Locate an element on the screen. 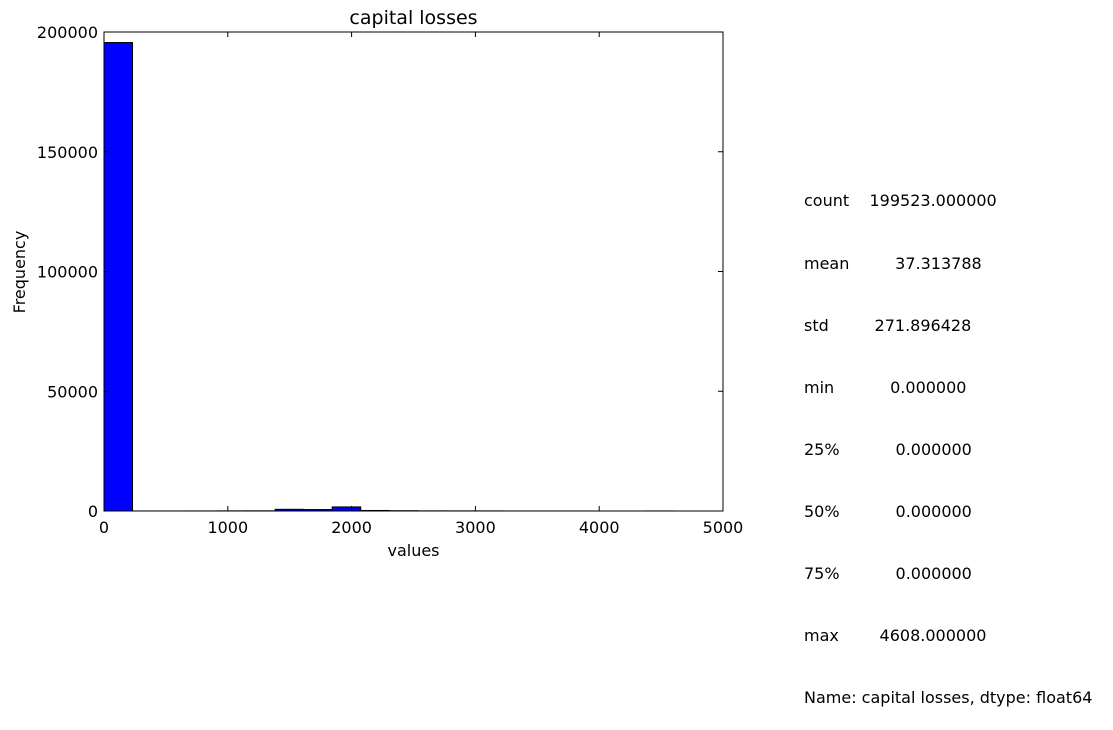  y-tick-label: 100000 is located at coordinates (67, 272).